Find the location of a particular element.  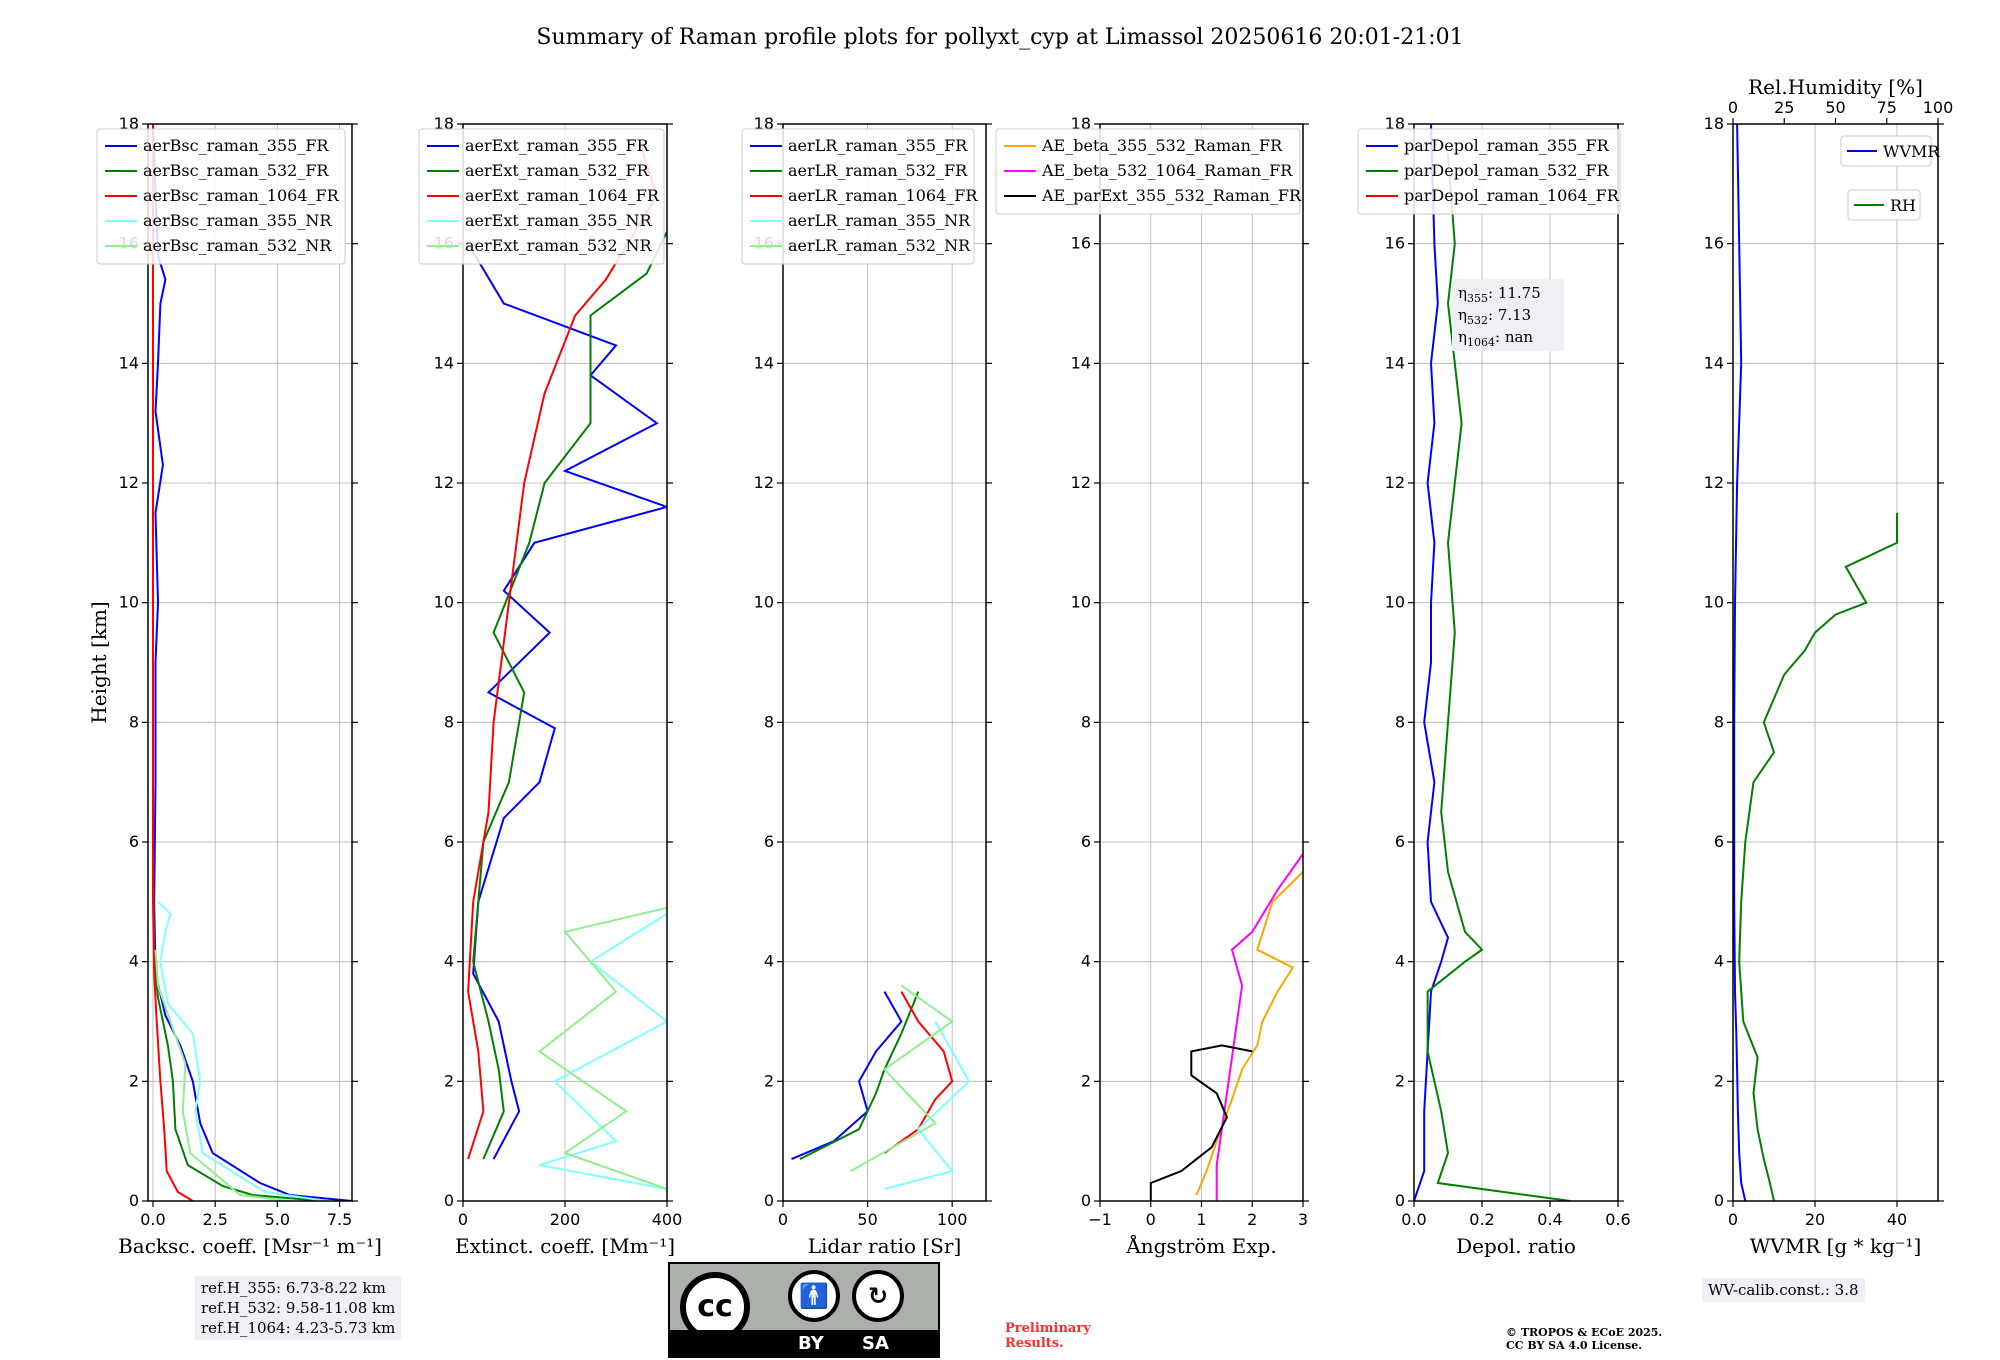

y-tick-label-lr: 8 is located at coordinates (769, 721).